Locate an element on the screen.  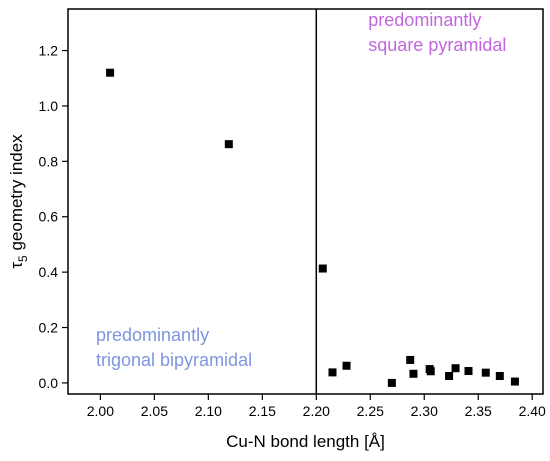
region-annotation: predominantly square pyramidal is located at coordinates (437, 32).